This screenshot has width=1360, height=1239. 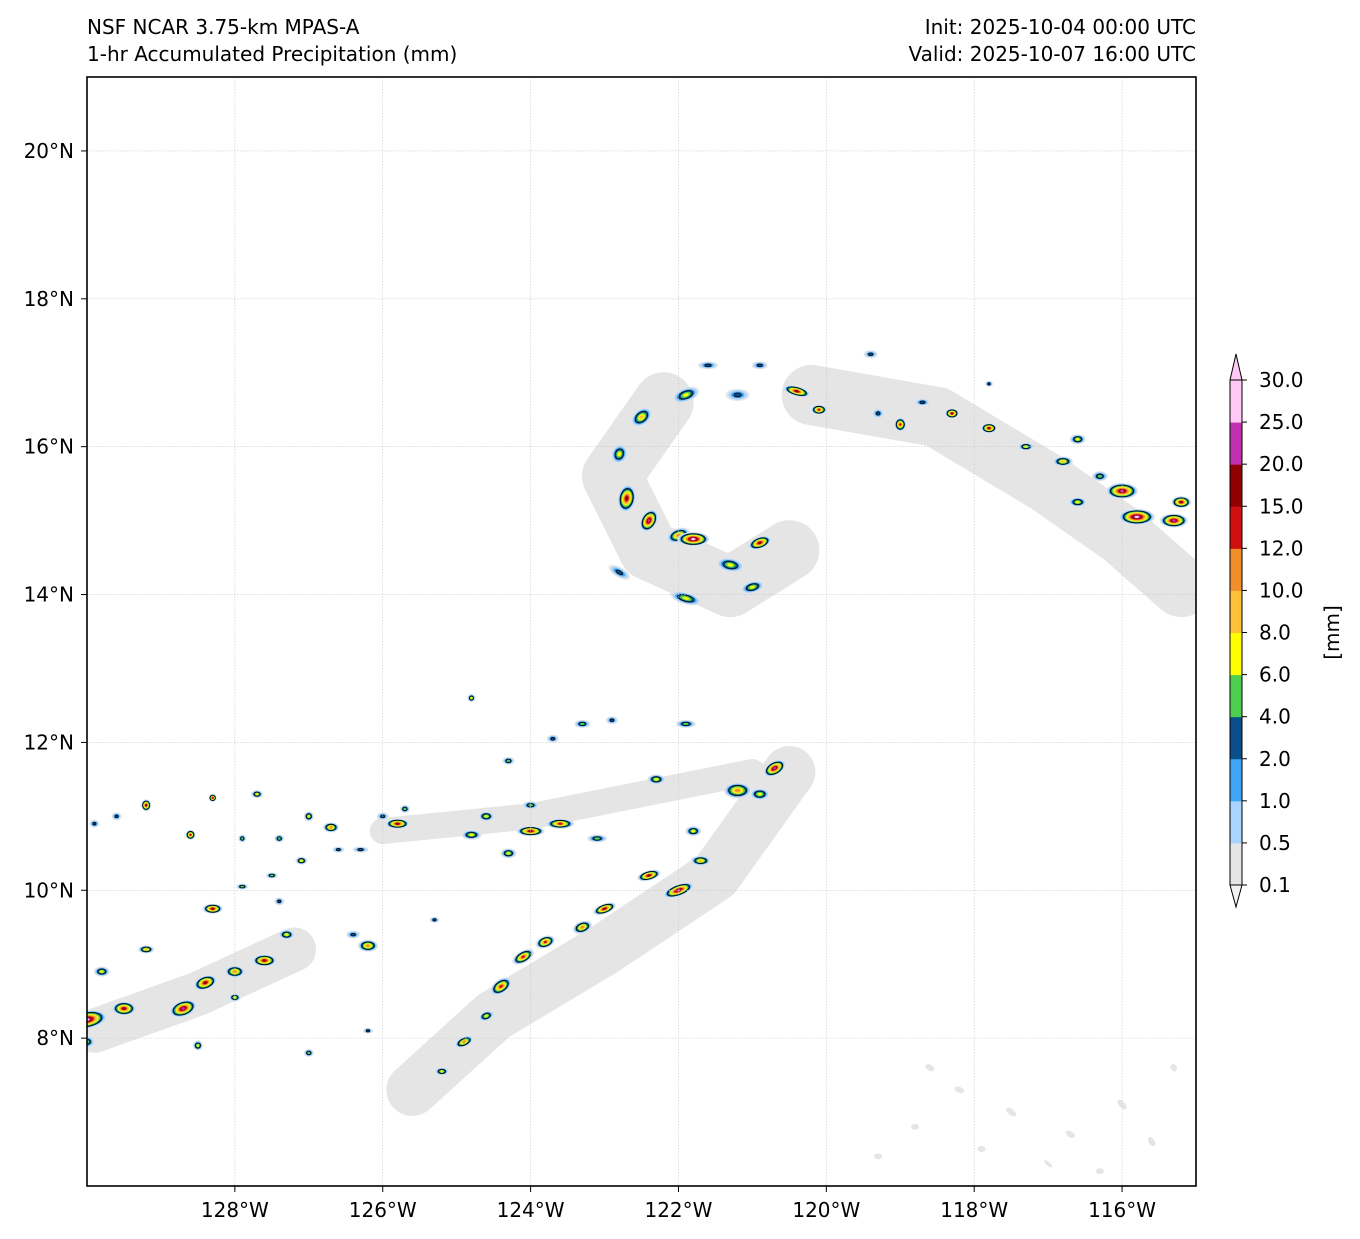 What do you see at coordinates (49, 447) in the screenshot?
I see `lat-tick-label: 16°N` at bounding box center [49, 447].